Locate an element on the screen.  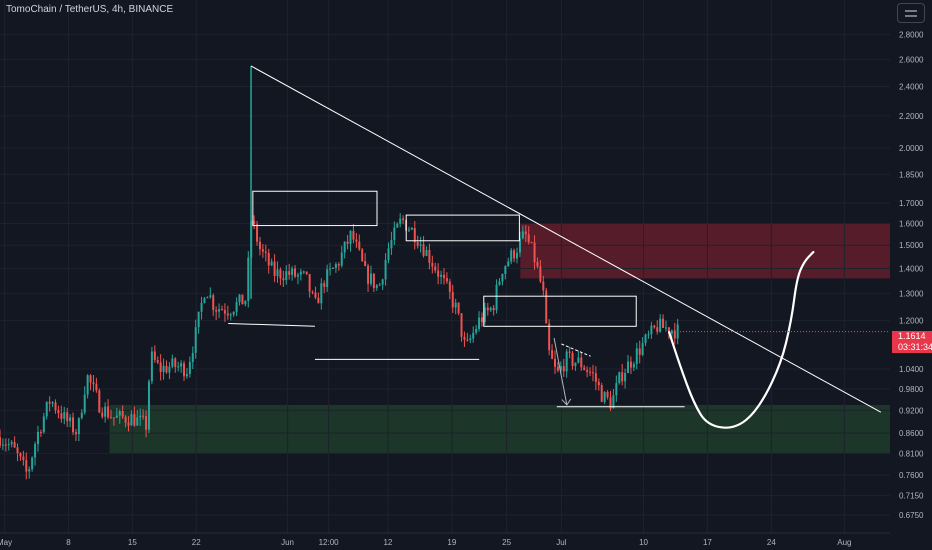
chart-menu-button is located at coordinates (911, 13).